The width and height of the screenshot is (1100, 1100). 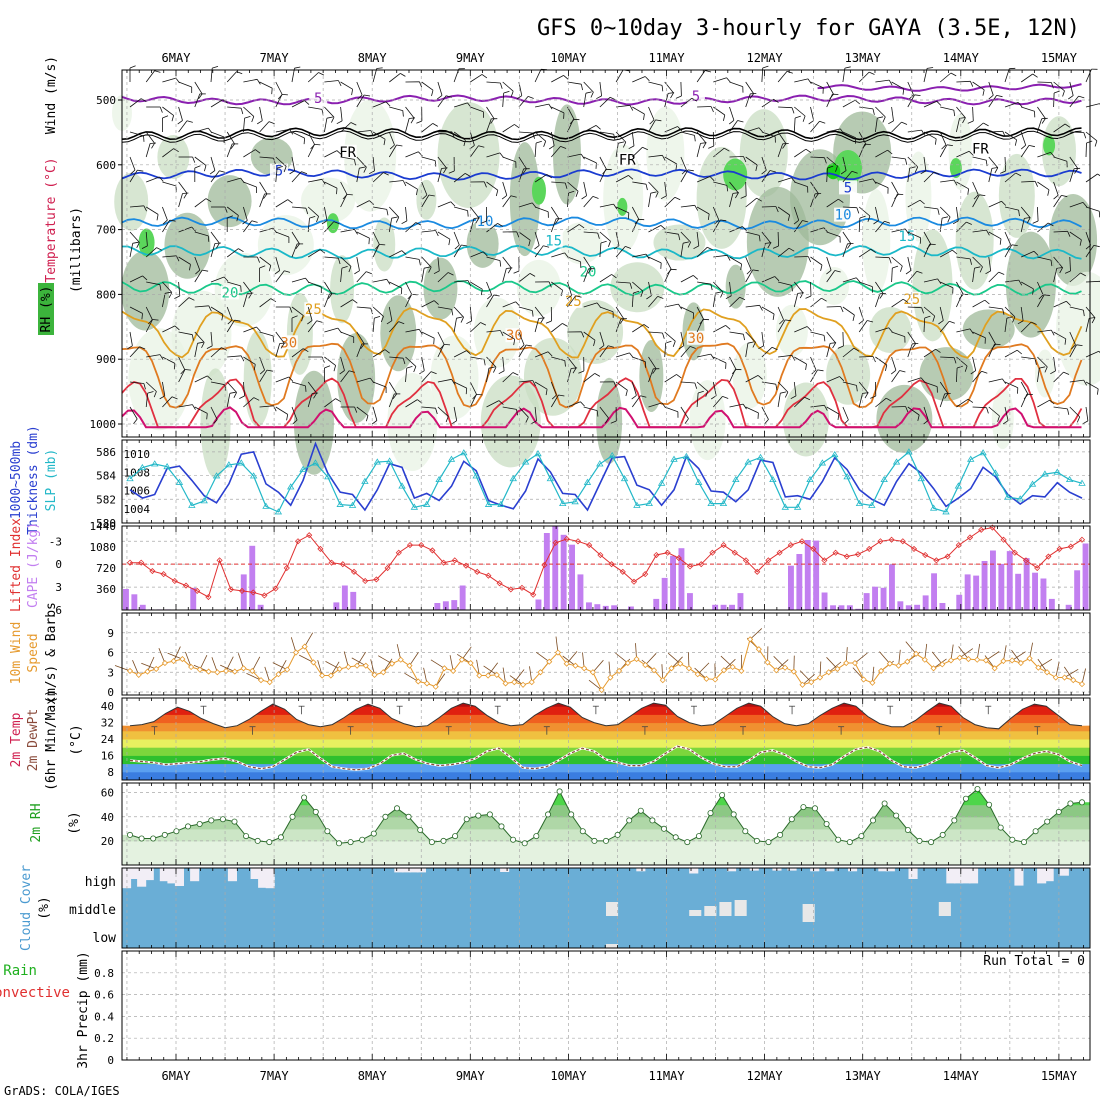 What do you see at coordinates (279, 172) in the screenshot?
I see `contour-label: 5` at bounding box center [279, 172].